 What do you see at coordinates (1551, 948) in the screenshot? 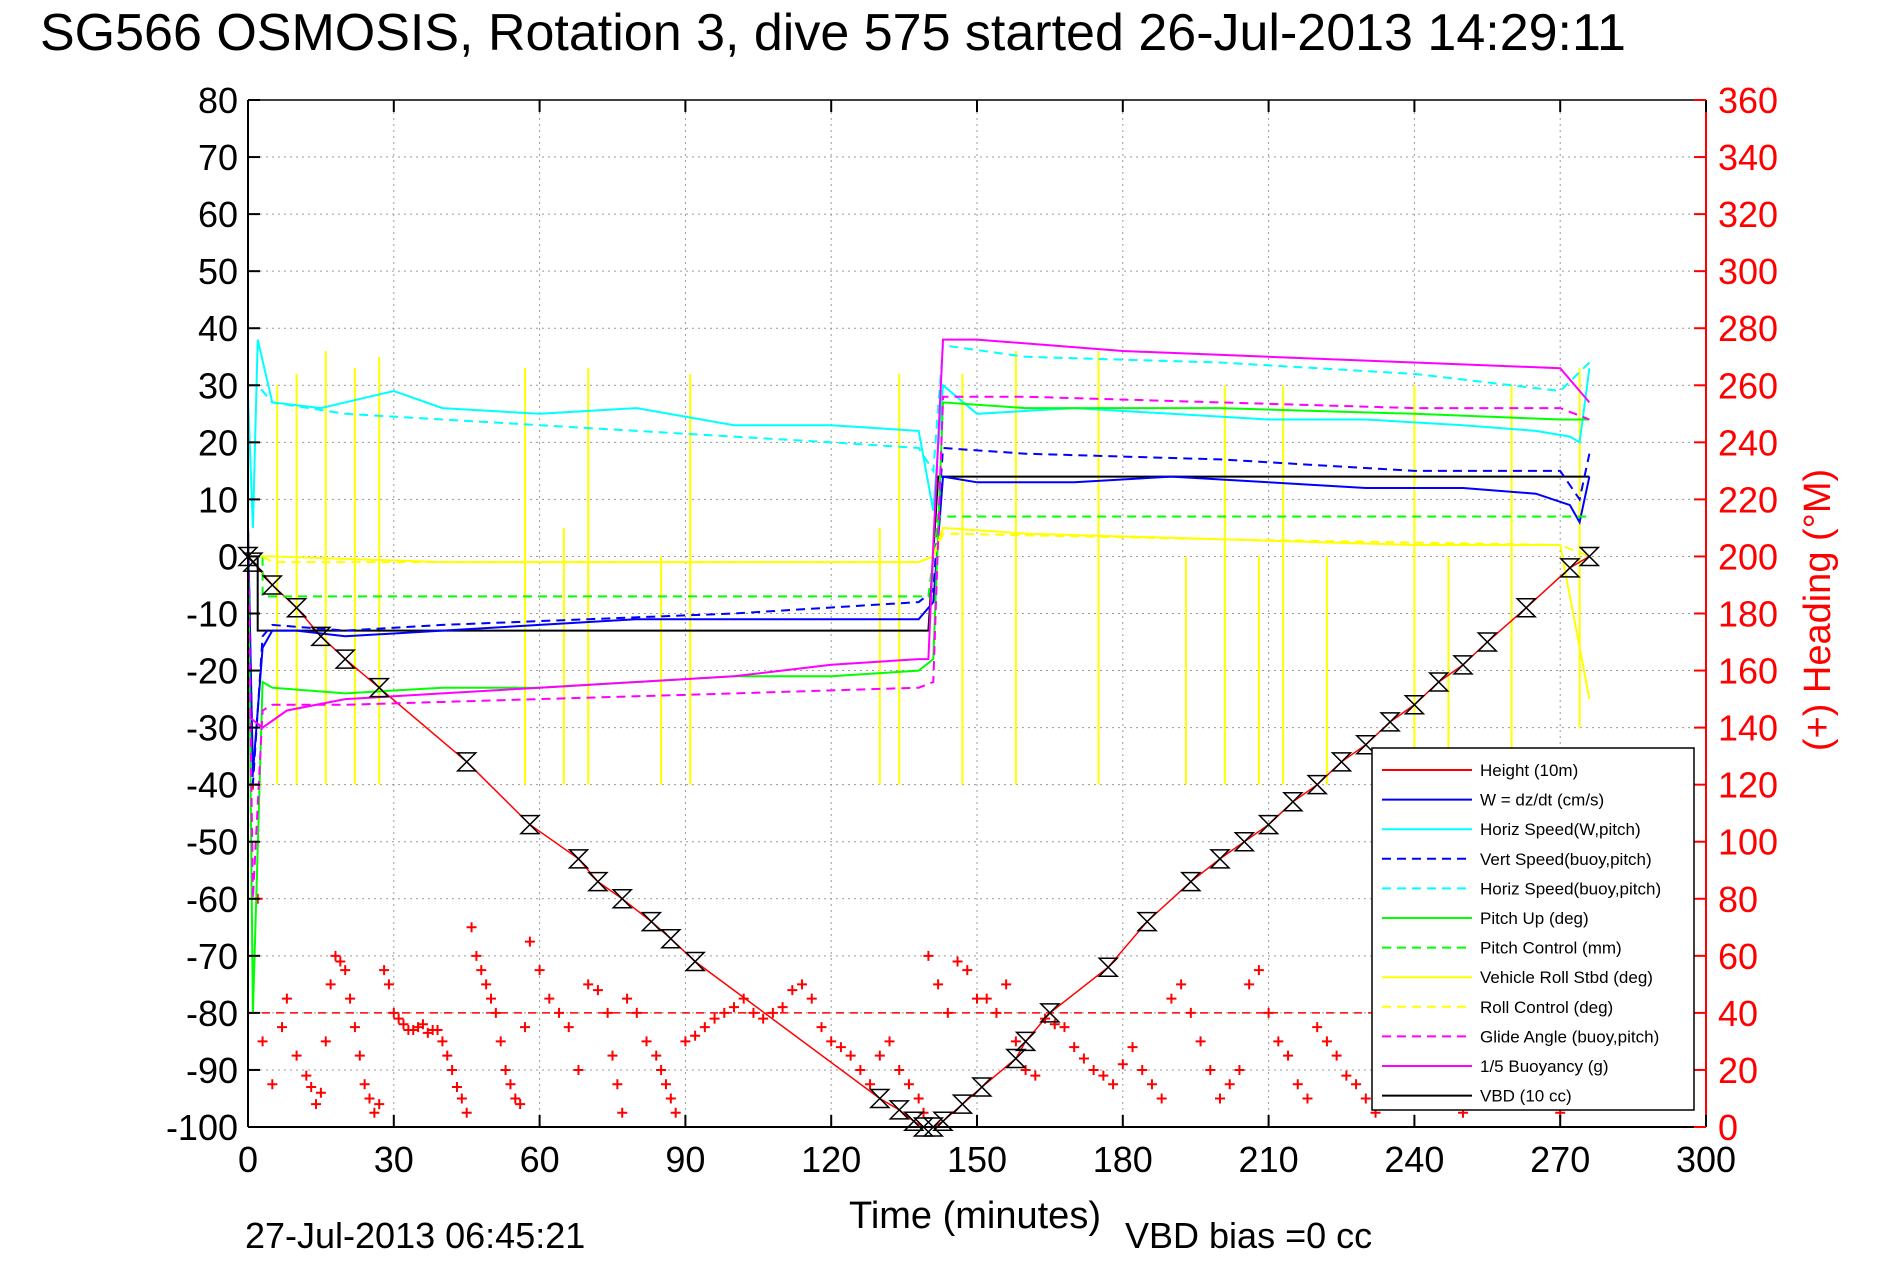
I see `legend-label: Pitch Control (mm)` at bounding box center [1551, 948].